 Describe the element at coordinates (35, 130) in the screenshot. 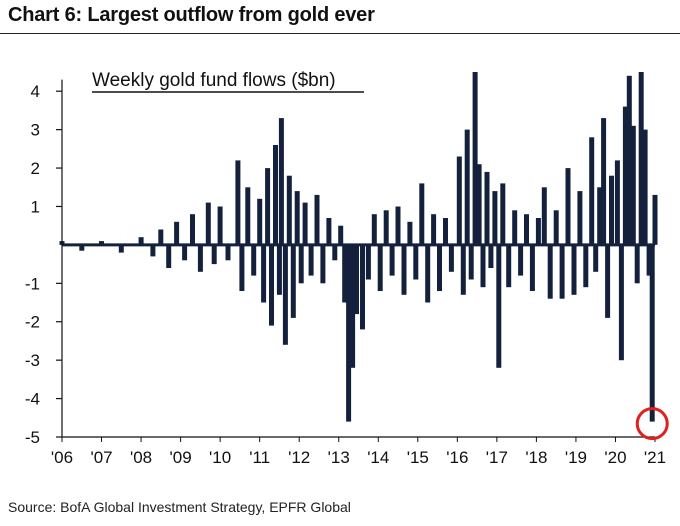

I see `y-tick-label: 3` at that location.